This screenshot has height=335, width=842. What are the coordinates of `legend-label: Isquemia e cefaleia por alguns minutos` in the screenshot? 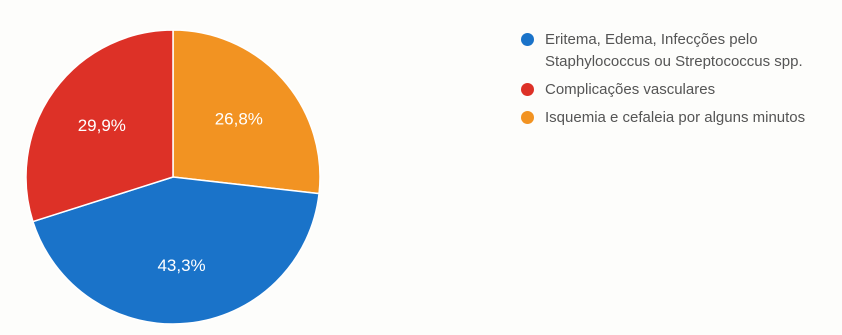 It's located at (675, 117).